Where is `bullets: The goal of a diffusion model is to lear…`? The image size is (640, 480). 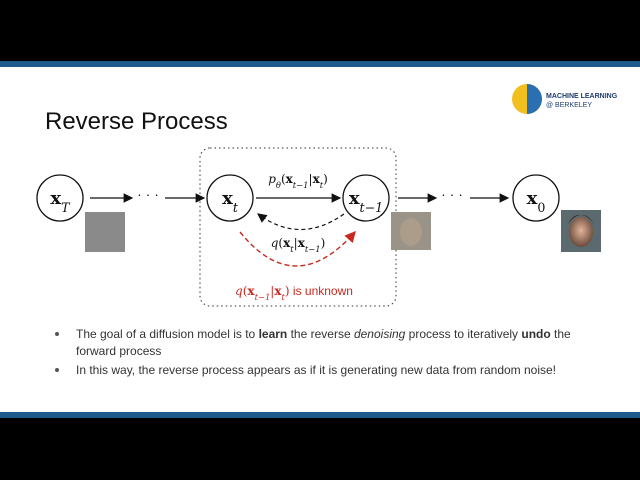 bullets: The goal of a diffusion model is to lear… is located at coordinates (313, 352).